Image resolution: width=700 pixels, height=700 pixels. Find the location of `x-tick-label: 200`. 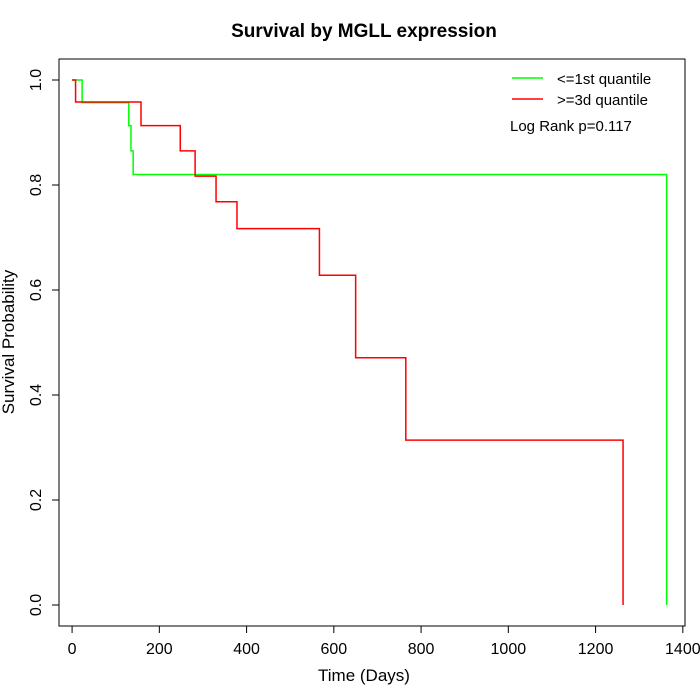

x-tick-label: 200 is located at coordinates (159, 649).